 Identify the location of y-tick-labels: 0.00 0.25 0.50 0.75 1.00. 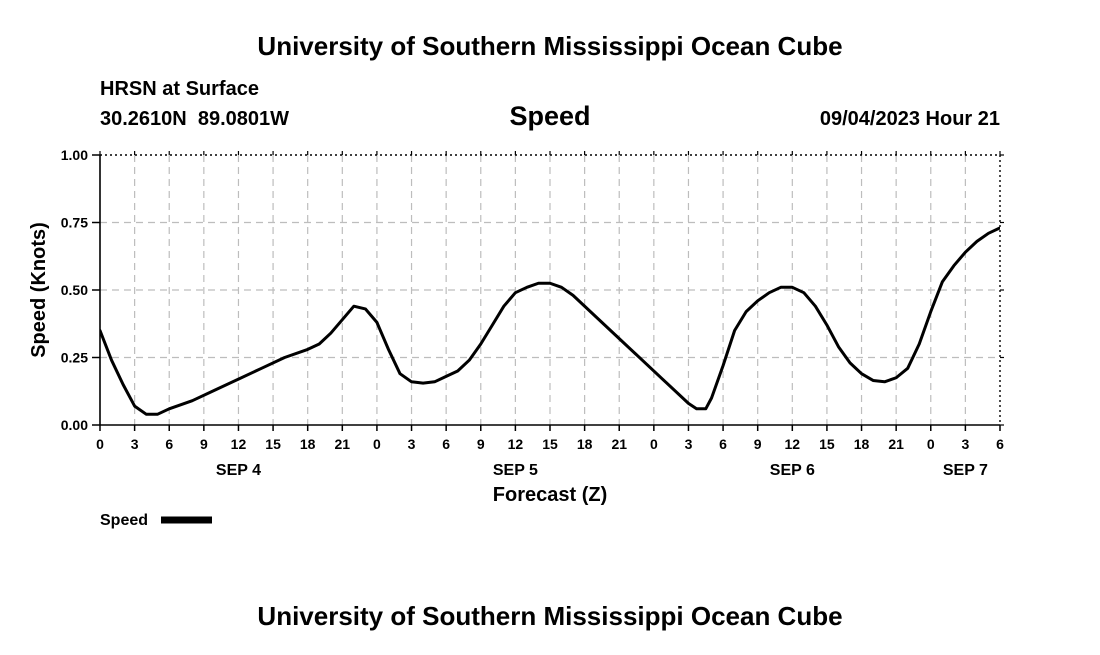
(74, 290).